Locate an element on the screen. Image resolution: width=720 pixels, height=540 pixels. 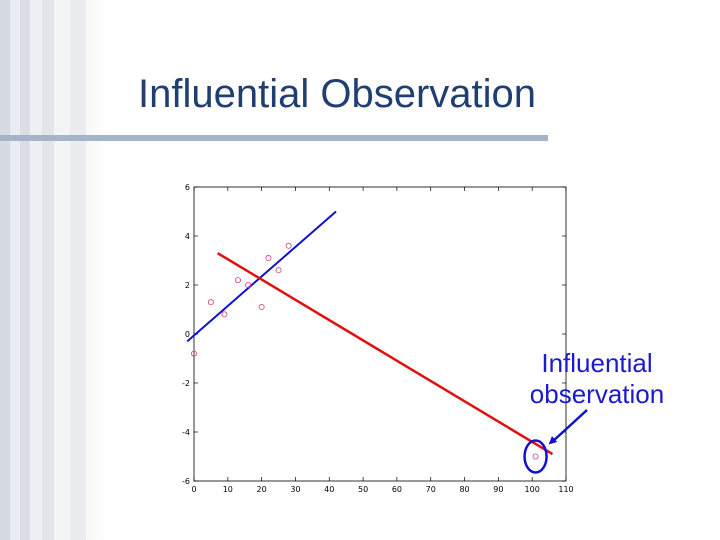
x-tick-label: 100 is located at coordinates (532, 489).